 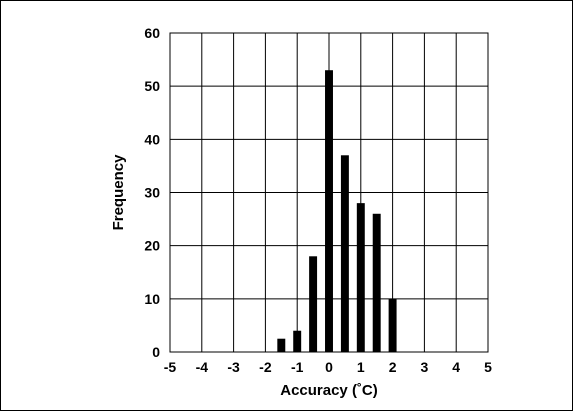 I want to click on x-tick-label: 4, so click(x=456, y=367).